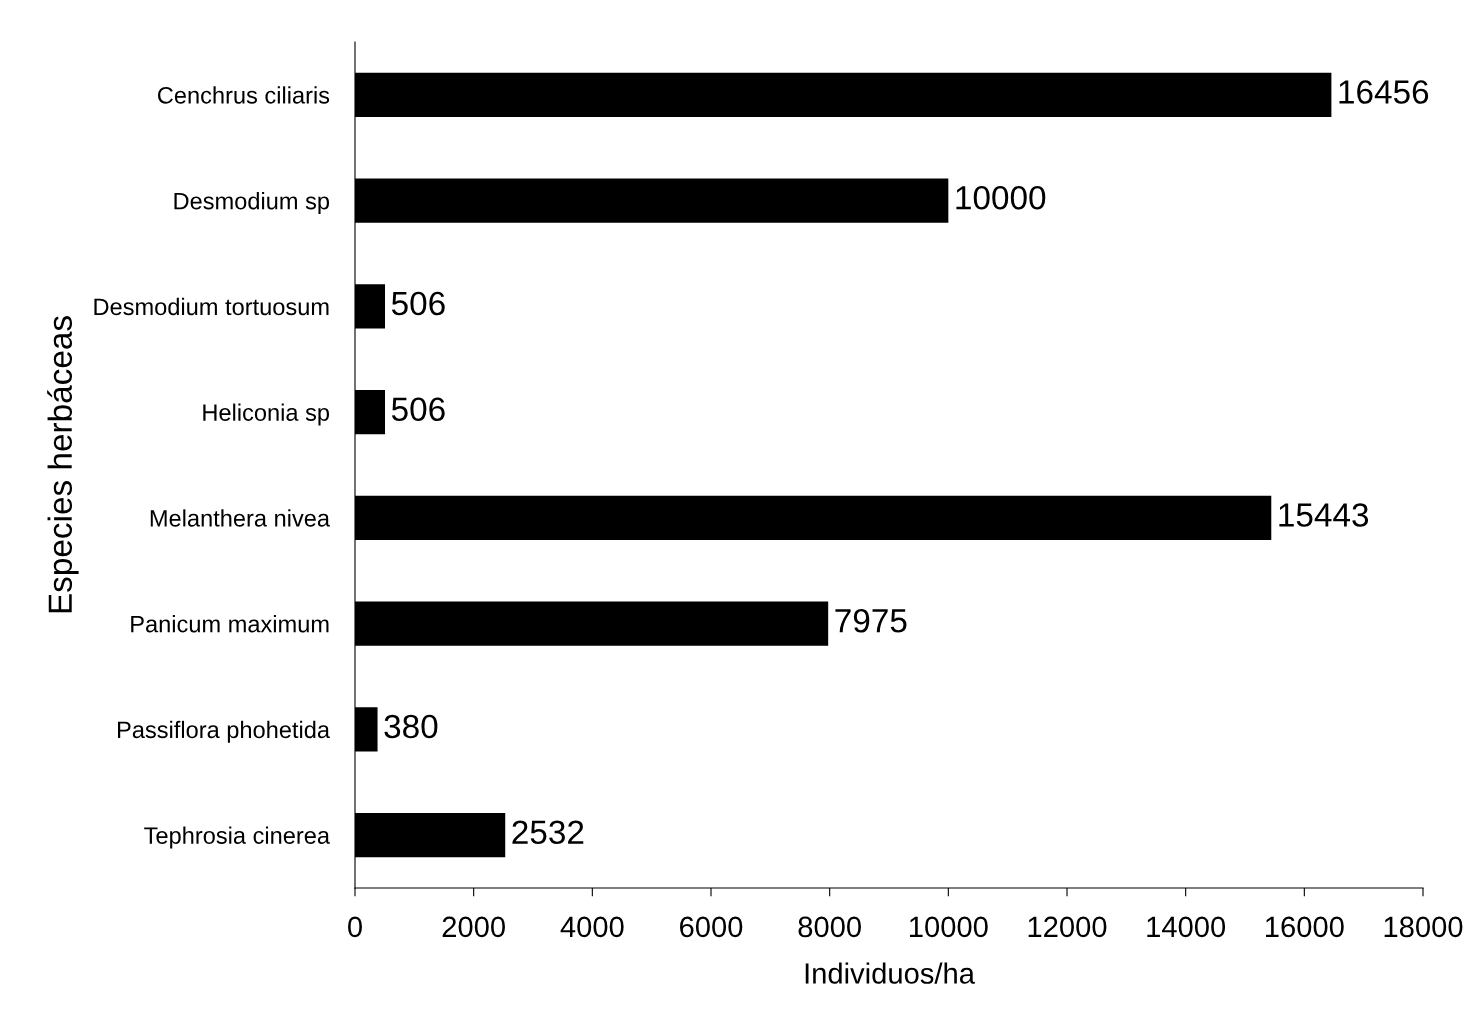 The width and height of the screenshot is (1482, 1025). What do you see at coordinates (1186, 927) in the screenshot?
I see `x-tick-label: 14000` at bounding box center [1186, 927].